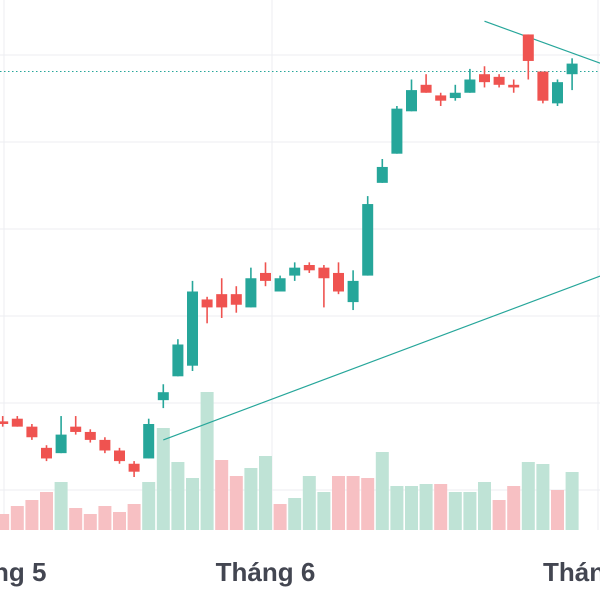 The image size is (600, 600). What do you see at coordinates (23, 572) in the screenshot?
I see `x-tick-label: ng 5` at bounding box center [23, 572].